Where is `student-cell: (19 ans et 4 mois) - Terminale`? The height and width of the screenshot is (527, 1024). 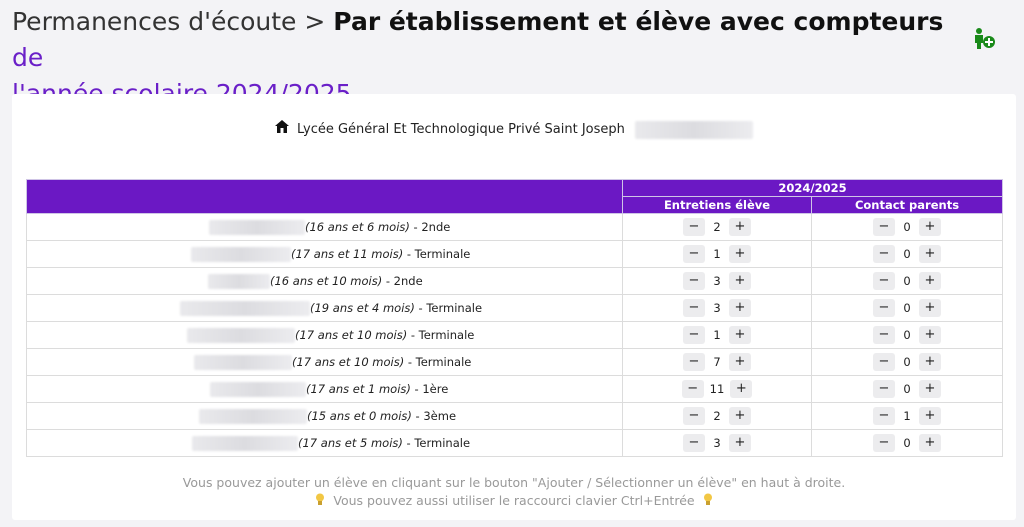
student-cell: (19 ans et 4 mois) - Terminale is located at coordinates (324, 308).